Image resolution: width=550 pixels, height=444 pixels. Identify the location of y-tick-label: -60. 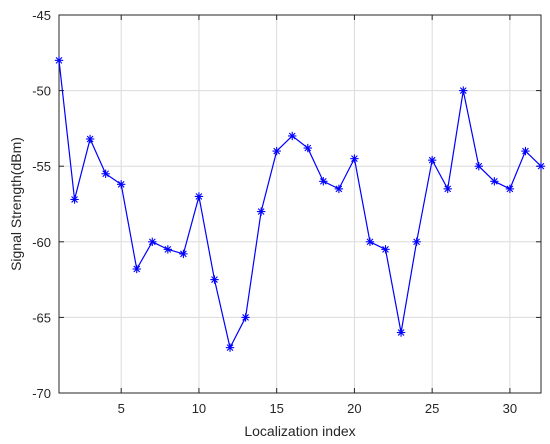
(41, 242).